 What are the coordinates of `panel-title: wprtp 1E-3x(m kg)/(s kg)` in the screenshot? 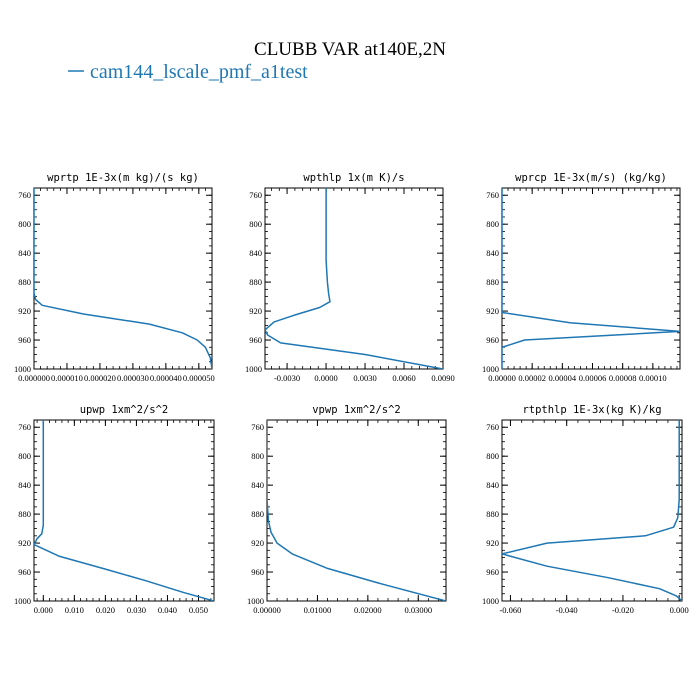 It's located at (123, 178).